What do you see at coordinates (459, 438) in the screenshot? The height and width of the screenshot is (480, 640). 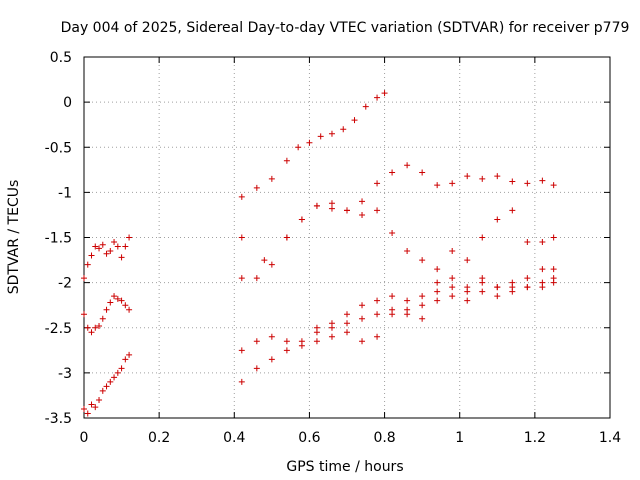 I see `x-tick-label: 1` at bounding box center [459, 438].